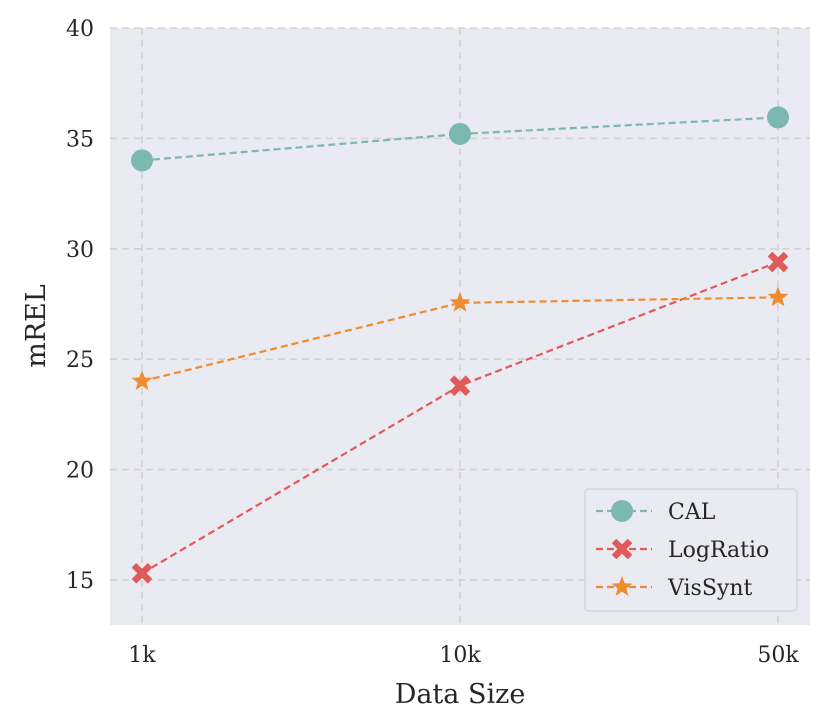  I want to click on legend-label-cal: CAL, so click(692, 512).